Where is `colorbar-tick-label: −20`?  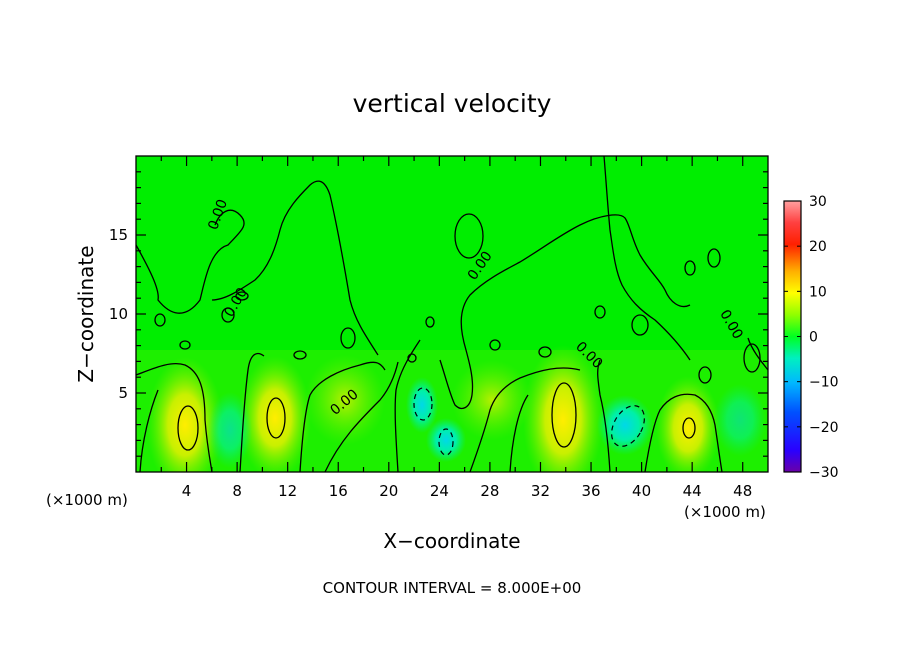
colorbar-tick-label: −20 is located at coordinates (824, 428).